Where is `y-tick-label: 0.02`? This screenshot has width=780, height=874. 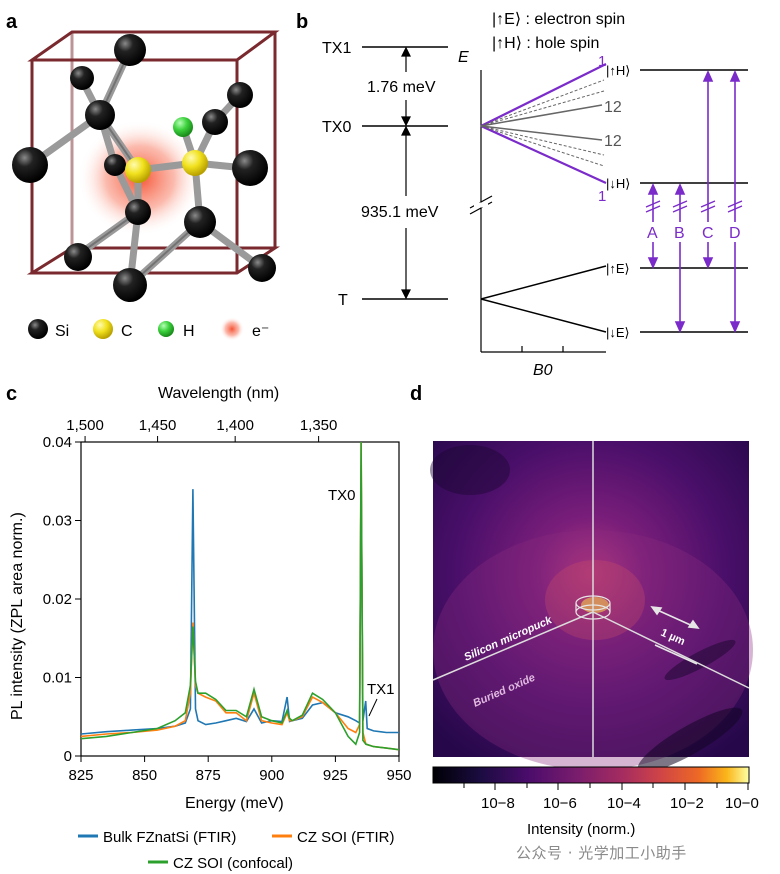
y-tick-label: 0.02 is located at coordinates (57, 599).